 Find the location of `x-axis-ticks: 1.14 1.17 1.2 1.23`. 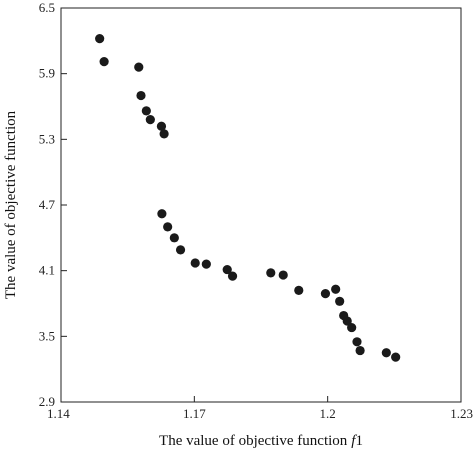

x-axis-ticks: 1.14 1.17 1.2 1.23 is located at coordinates (260, 408).